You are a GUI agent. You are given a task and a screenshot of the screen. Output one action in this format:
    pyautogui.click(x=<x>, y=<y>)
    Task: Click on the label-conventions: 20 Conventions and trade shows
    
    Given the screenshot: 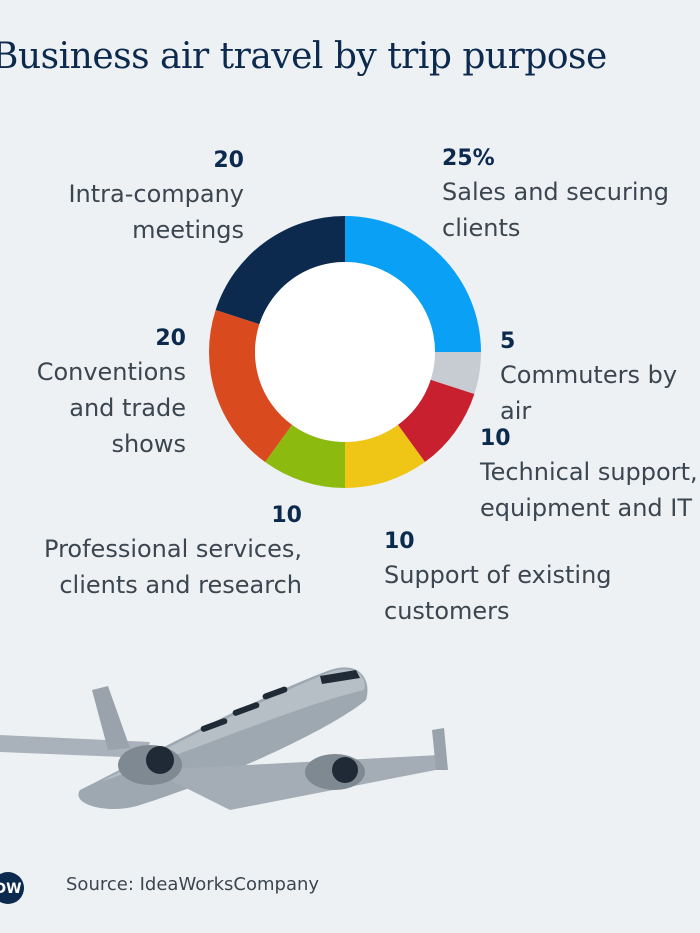 What is the action you would take?
    pyautogui.click(x=111, y=393)
    